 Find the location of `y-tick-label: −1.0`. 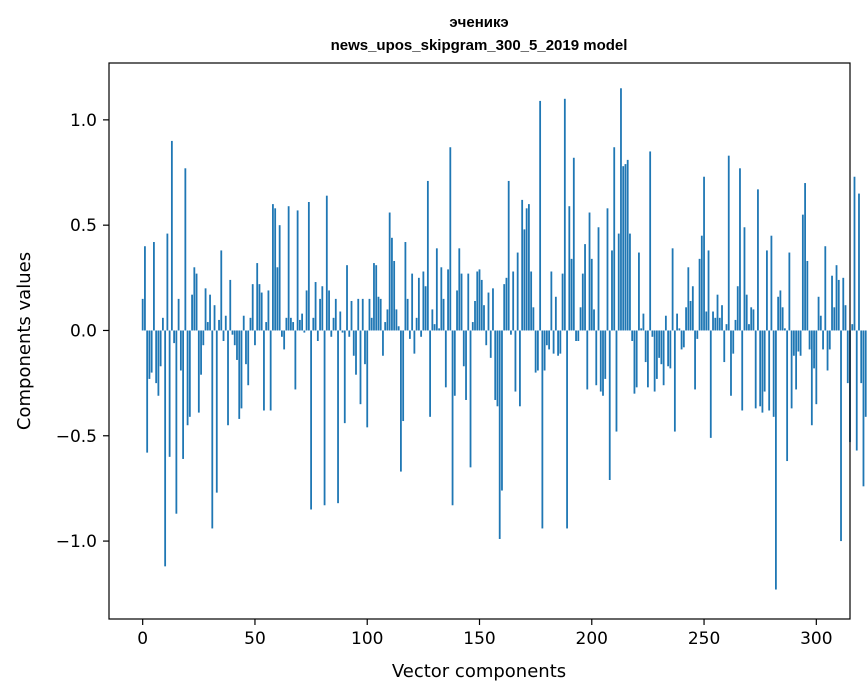

y-tick-label: −1.0 is located at coordinates (76, 542).